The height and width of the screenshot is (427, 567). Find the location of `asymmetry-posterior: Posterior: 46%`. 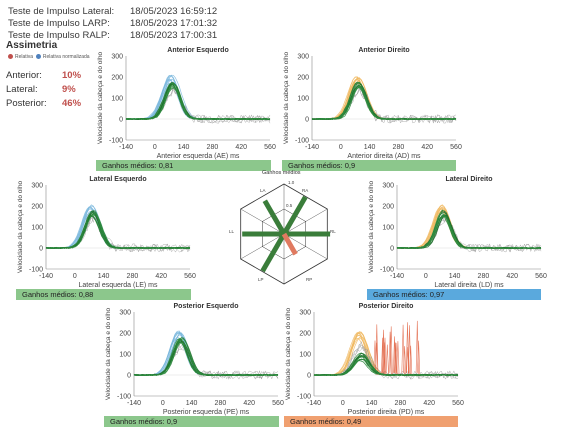

asymmetry-posterior: Posterior: 46% is located at coordinates (43, 103).